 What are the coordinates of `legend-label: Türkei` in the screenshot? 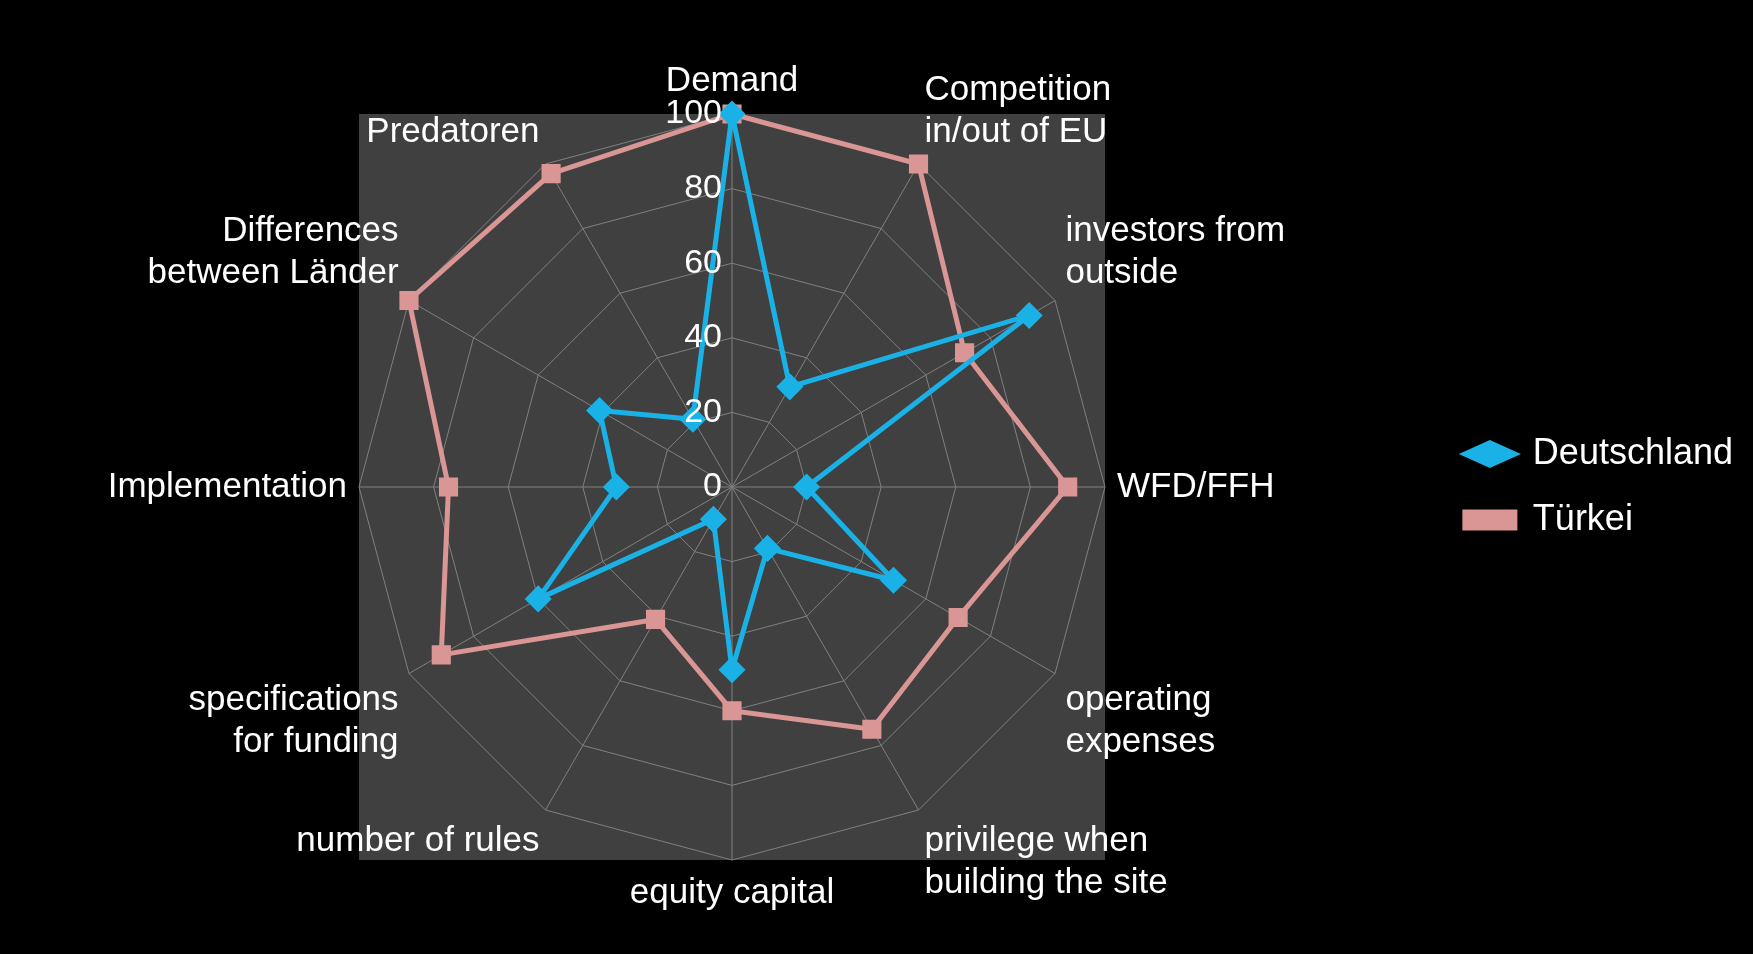 It's located at (1582, 517).